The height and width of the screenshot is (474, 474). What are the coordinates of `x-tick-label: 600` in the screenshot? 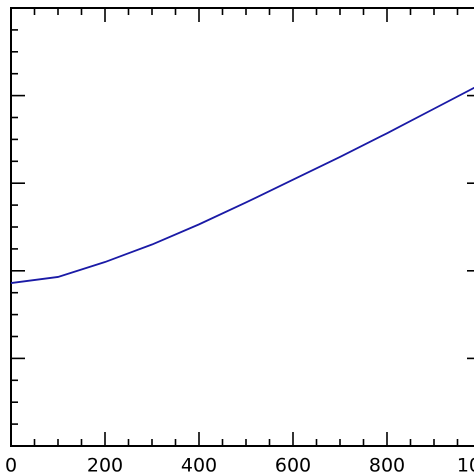 It's located at (293, 464).